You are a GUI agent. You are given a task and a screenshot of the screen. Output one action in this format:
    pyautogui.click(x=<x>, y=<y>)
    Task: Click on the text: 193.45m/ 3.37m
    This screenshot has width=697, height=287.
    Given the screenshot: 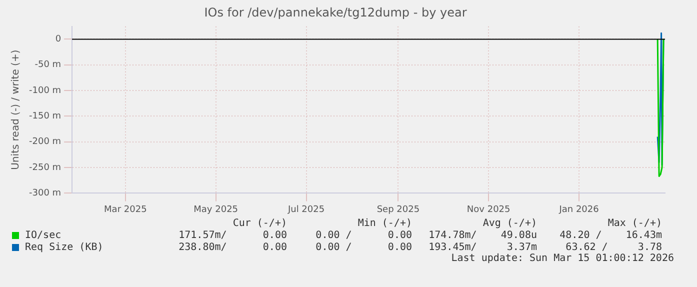 What is the action you would take?
    pyautogui.click(x=482, y=247)
    